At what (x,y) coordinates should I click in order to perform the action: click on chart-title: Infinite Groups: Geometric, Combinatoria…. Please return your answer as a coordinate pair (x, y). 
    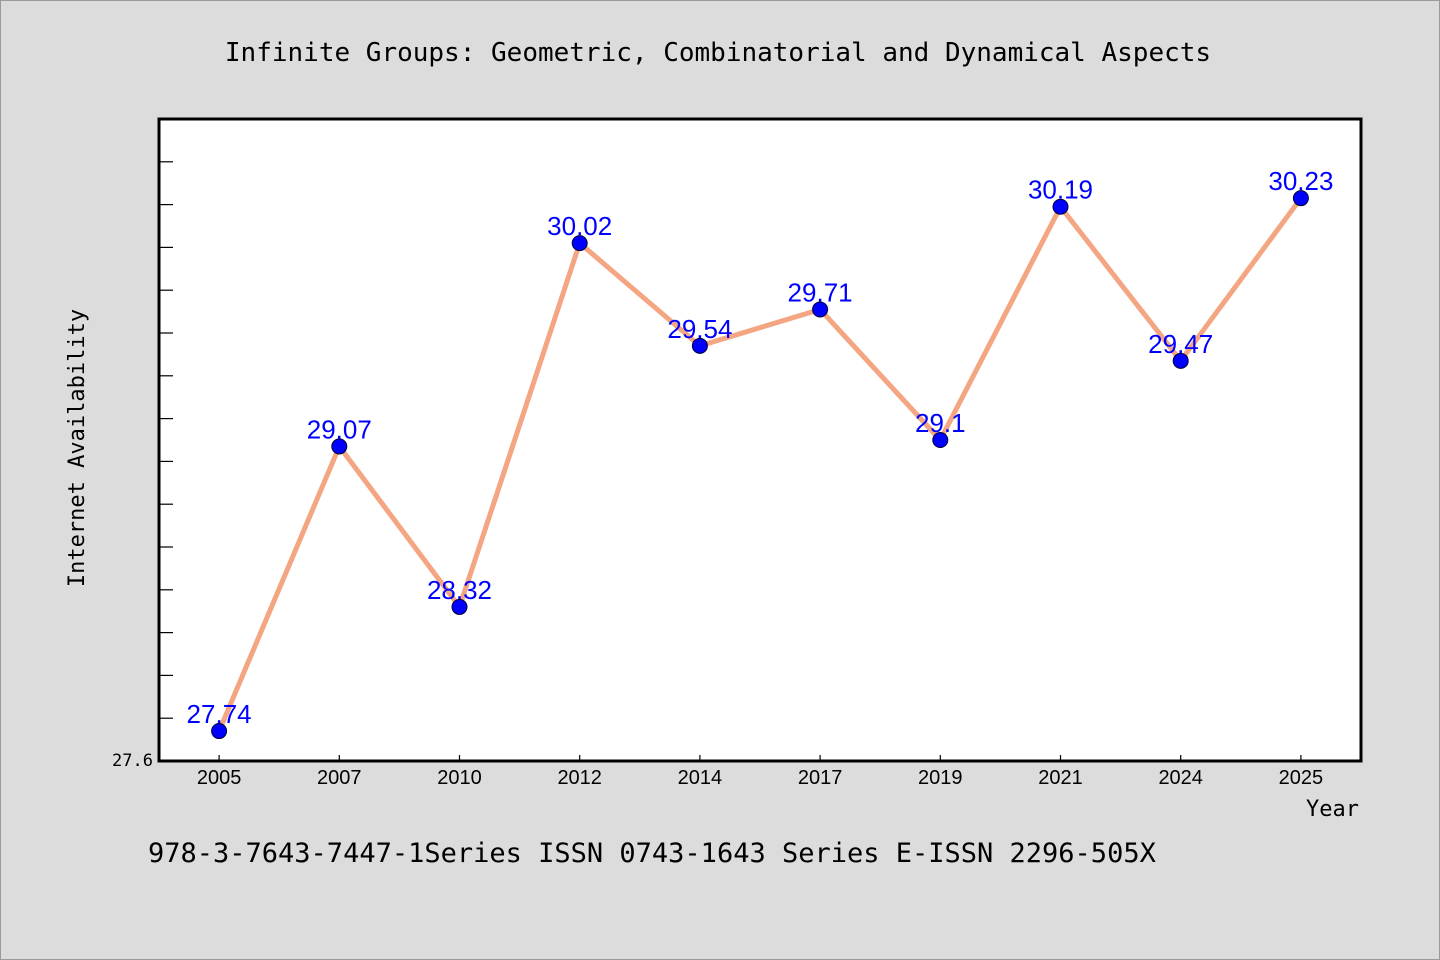
    Looking at the image, I should click on (718, 53).